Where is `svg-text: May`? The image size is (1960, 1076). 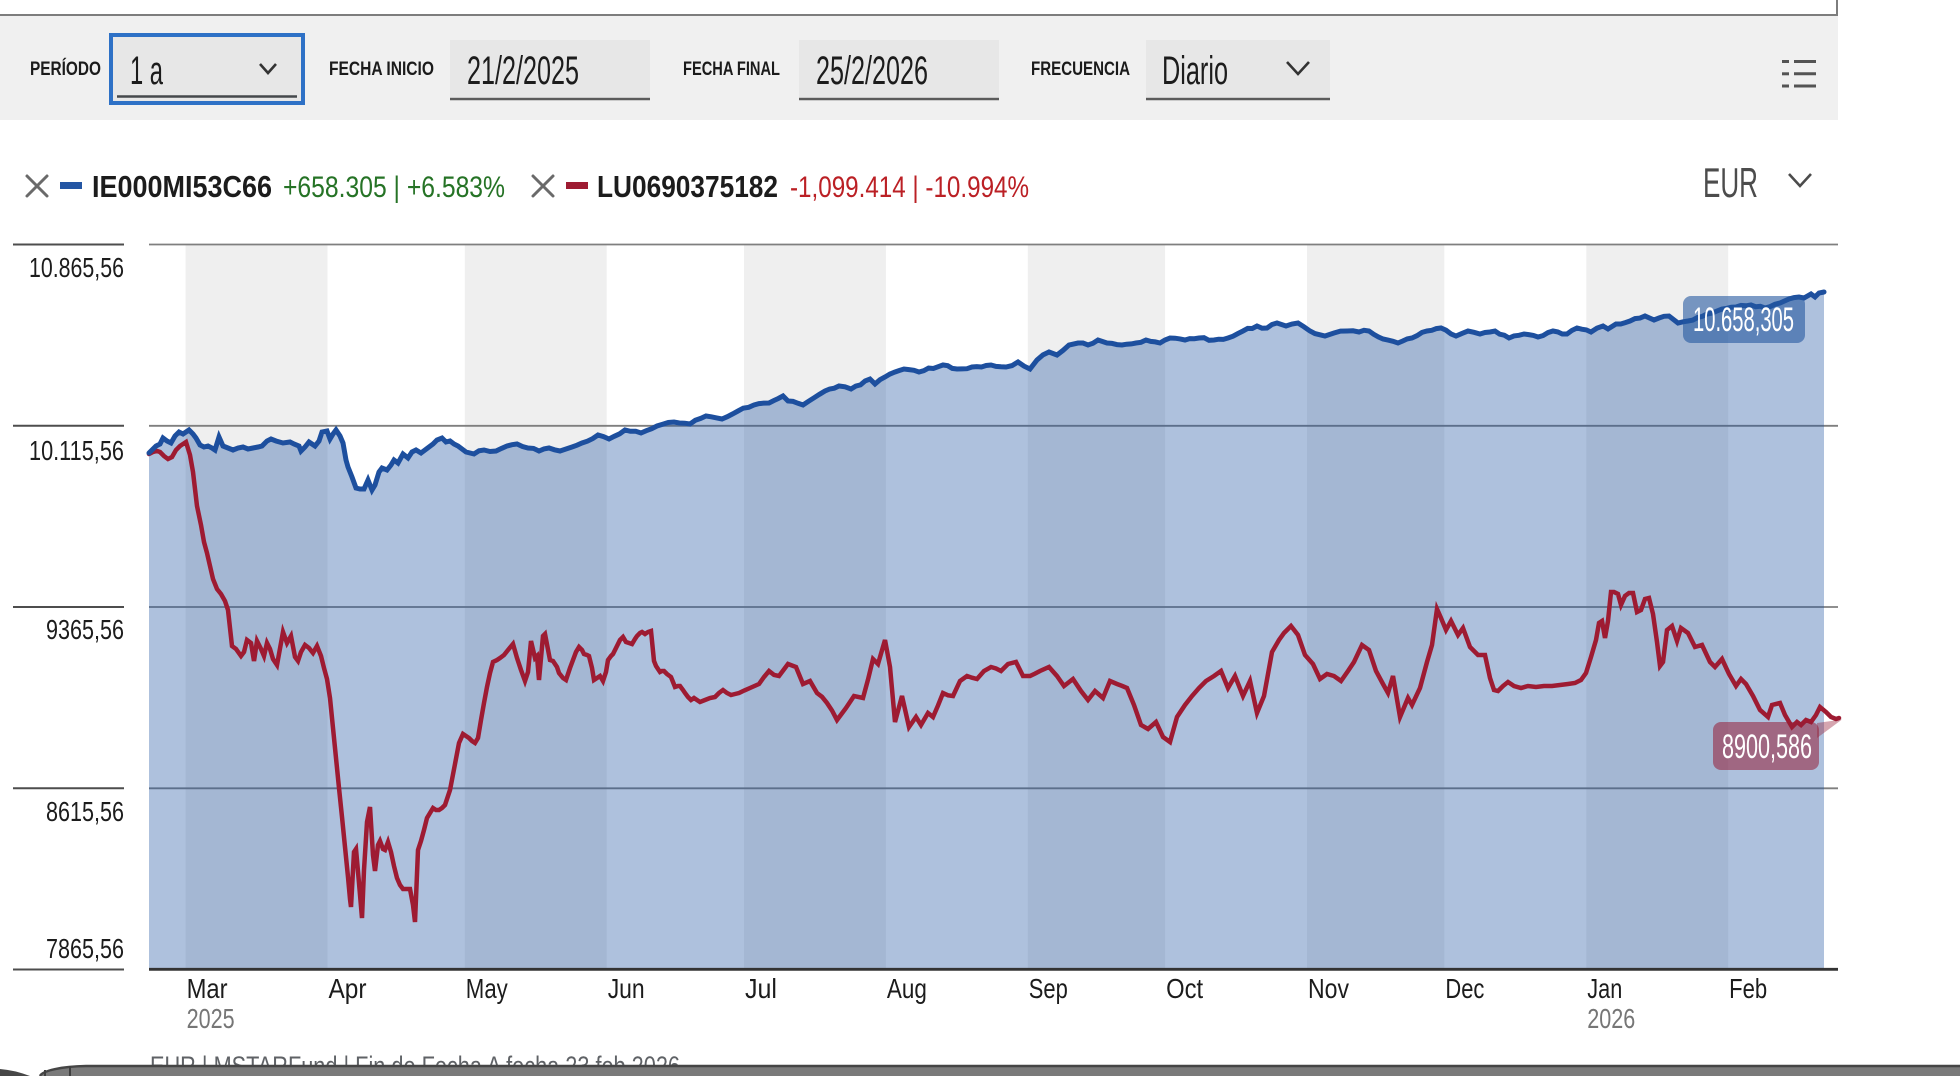 svg-text: May is located at coordinates (487, 988).